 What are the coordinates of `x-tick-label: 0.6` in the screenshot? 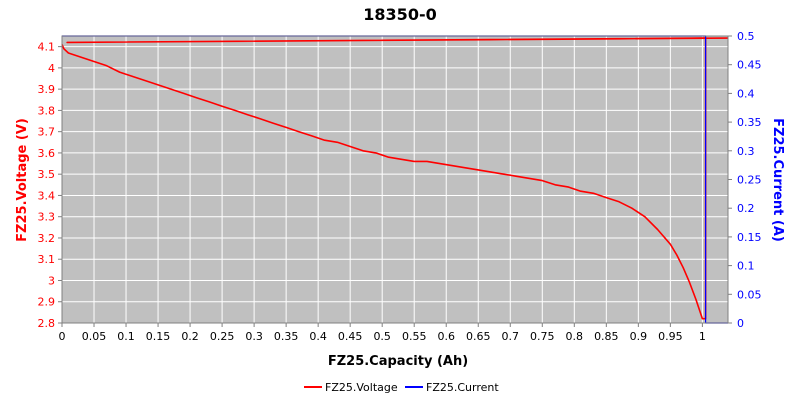 It's located at (446, 336).